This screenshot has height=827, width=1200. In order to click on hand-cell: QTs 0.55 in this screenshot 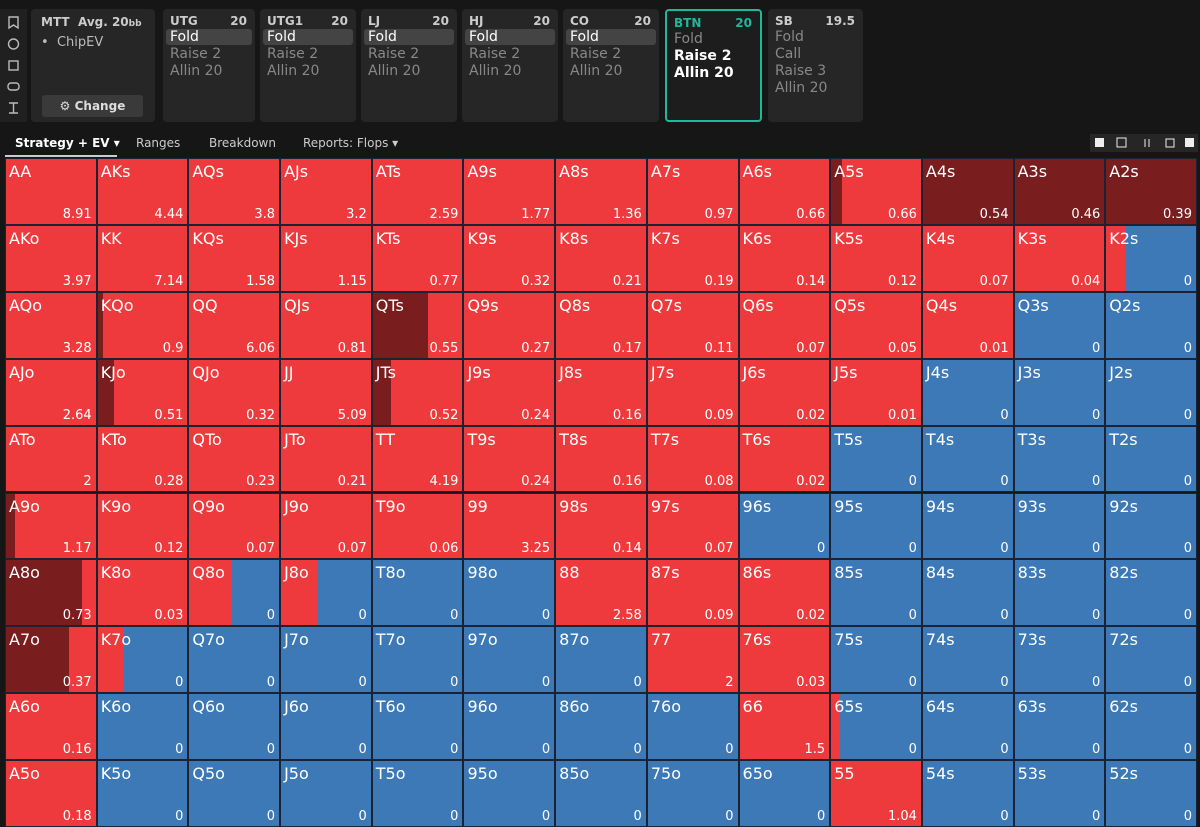, I will do `click(417, 325)`.